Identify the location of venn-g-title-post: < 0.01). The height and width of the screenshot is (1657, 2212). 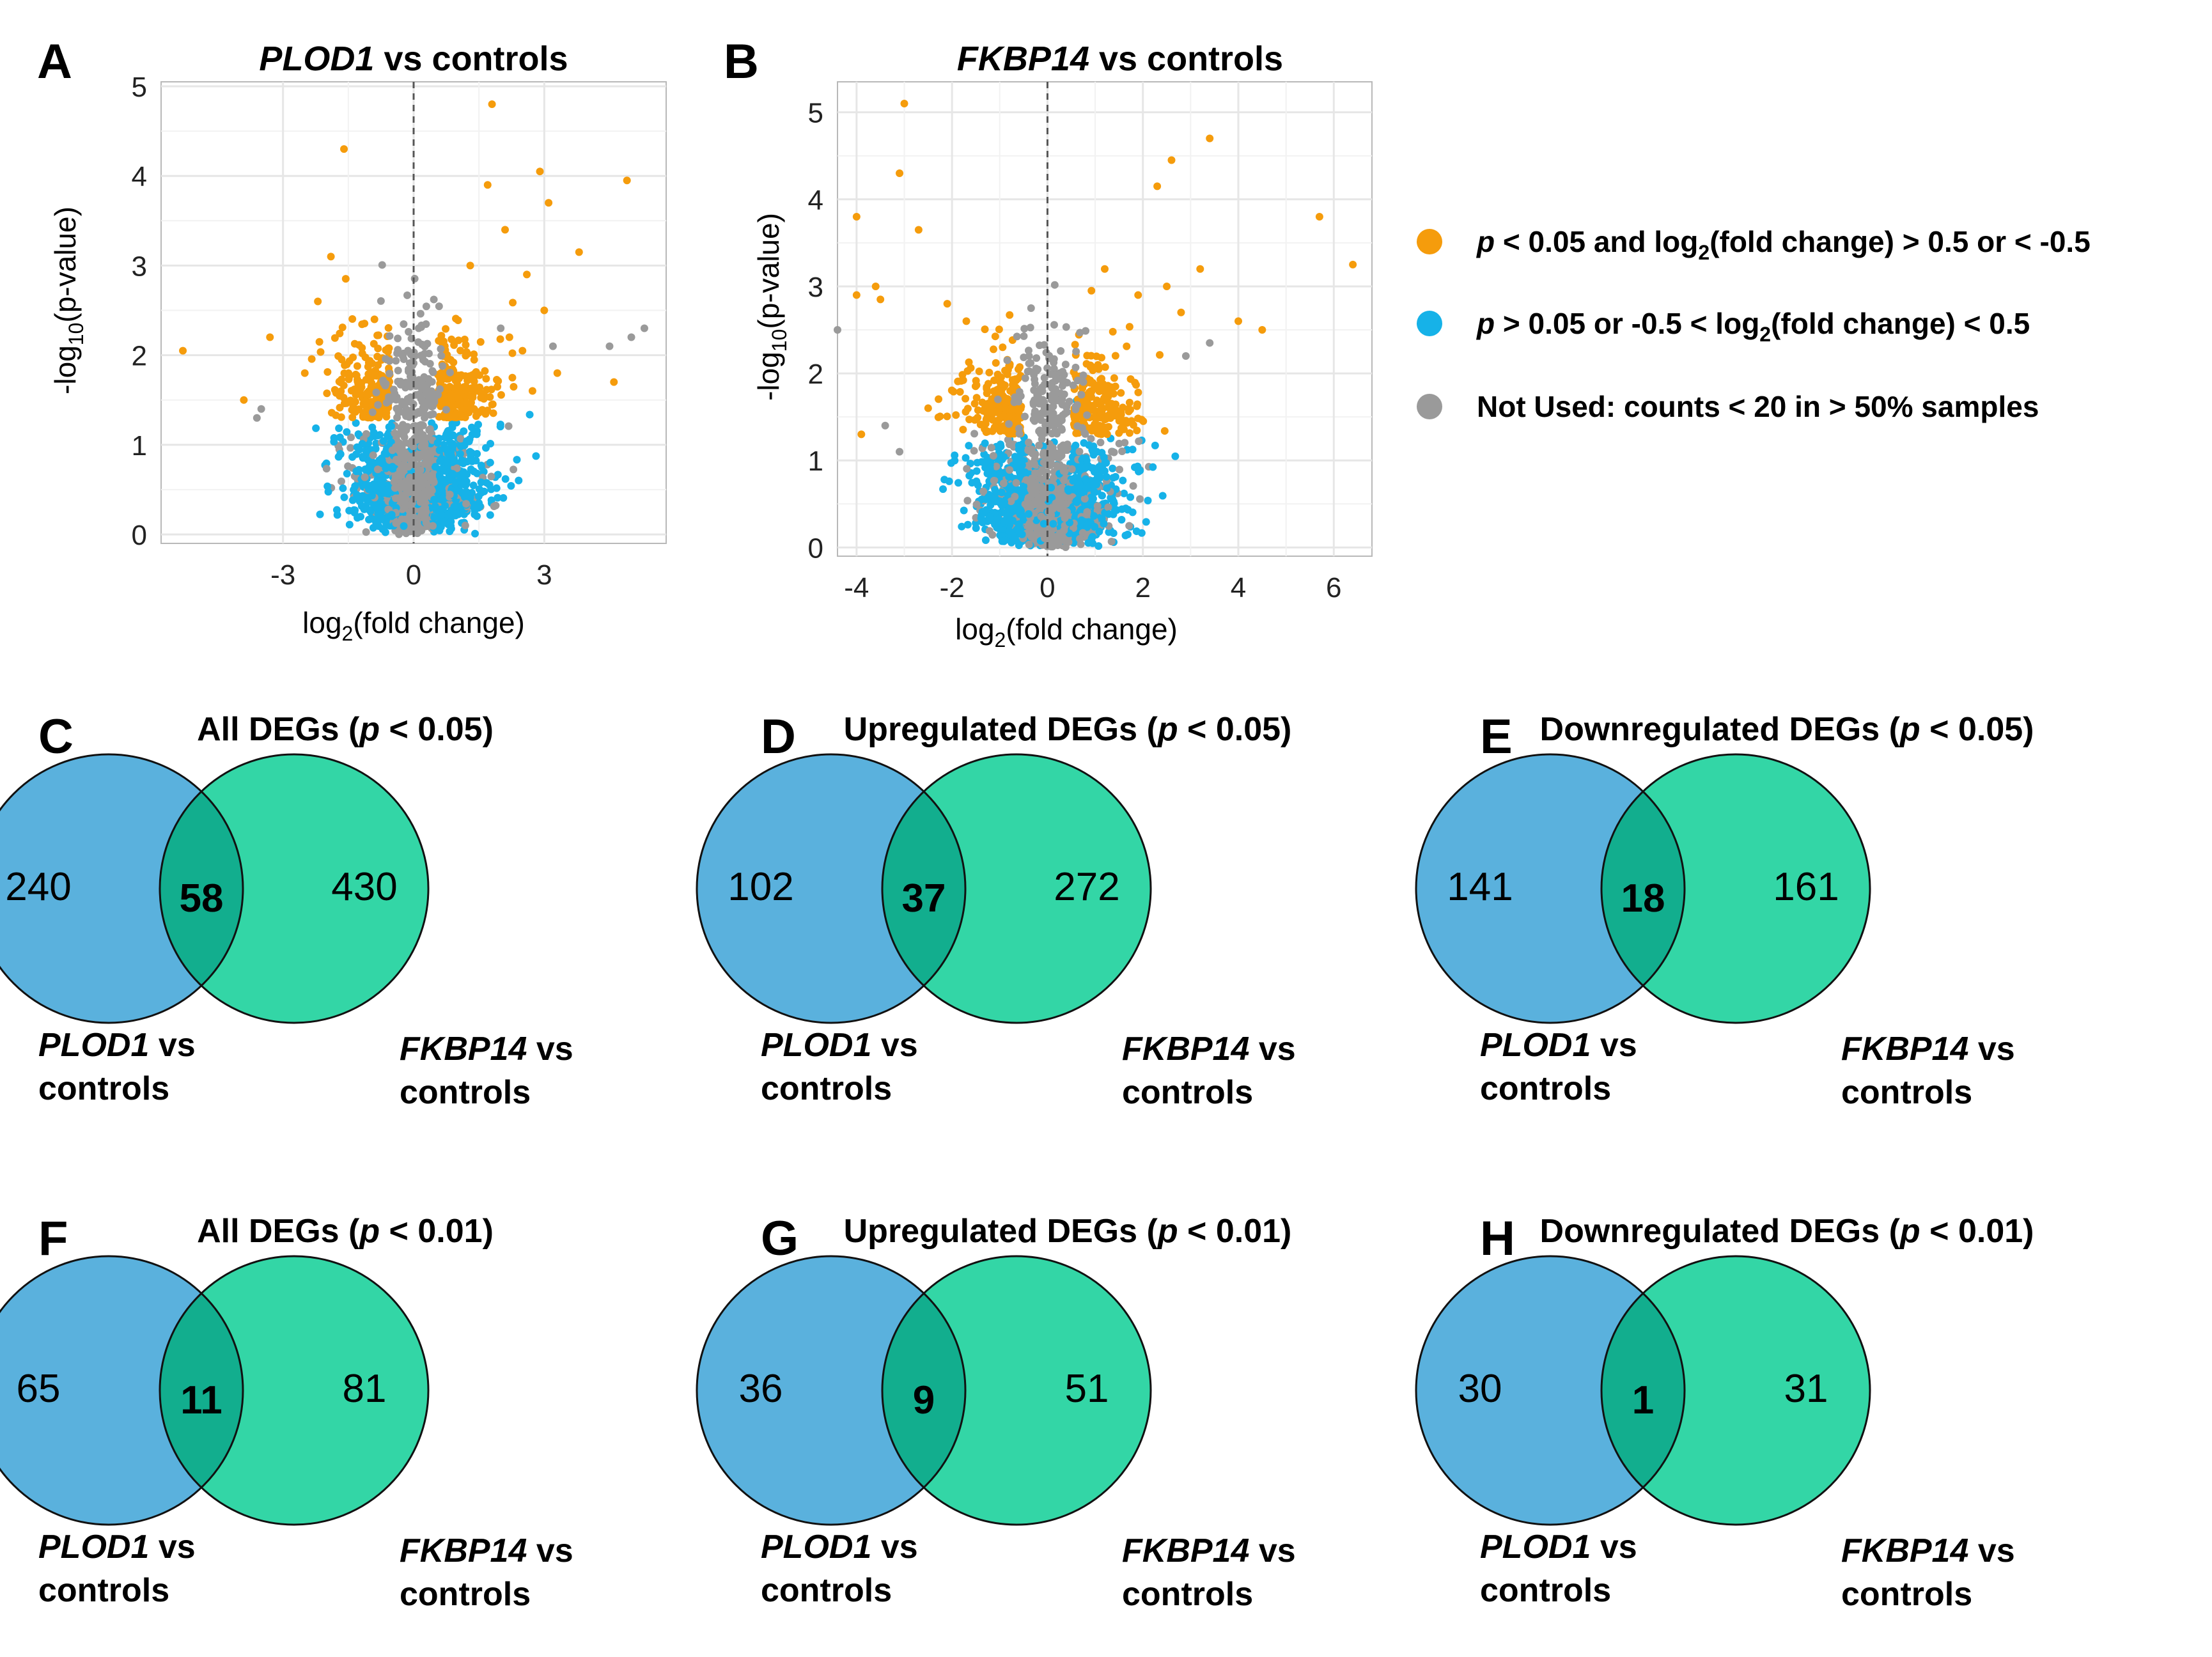
(1235, 1232).